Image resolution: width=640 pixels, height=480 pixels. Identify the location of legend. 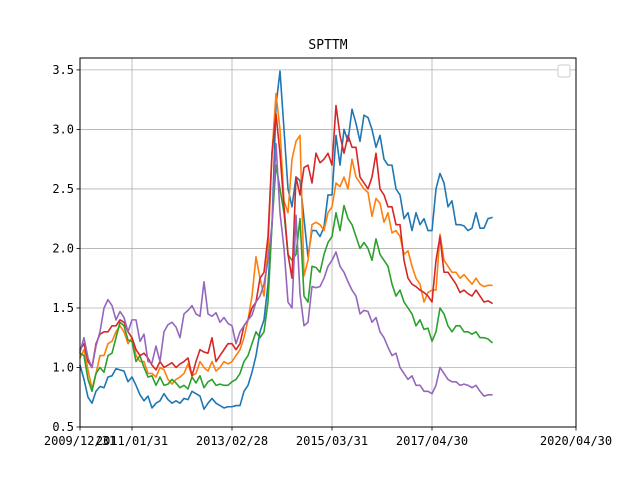
(564, 71).